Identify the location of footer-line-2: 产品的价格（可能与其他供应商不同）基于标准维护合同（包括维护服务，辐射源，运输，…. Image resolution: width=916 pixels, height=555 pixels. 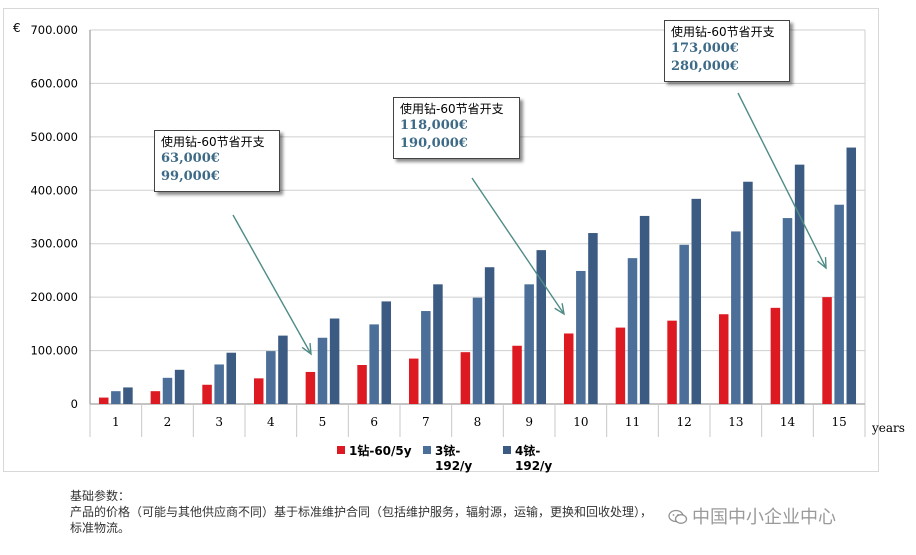
(361, 512).